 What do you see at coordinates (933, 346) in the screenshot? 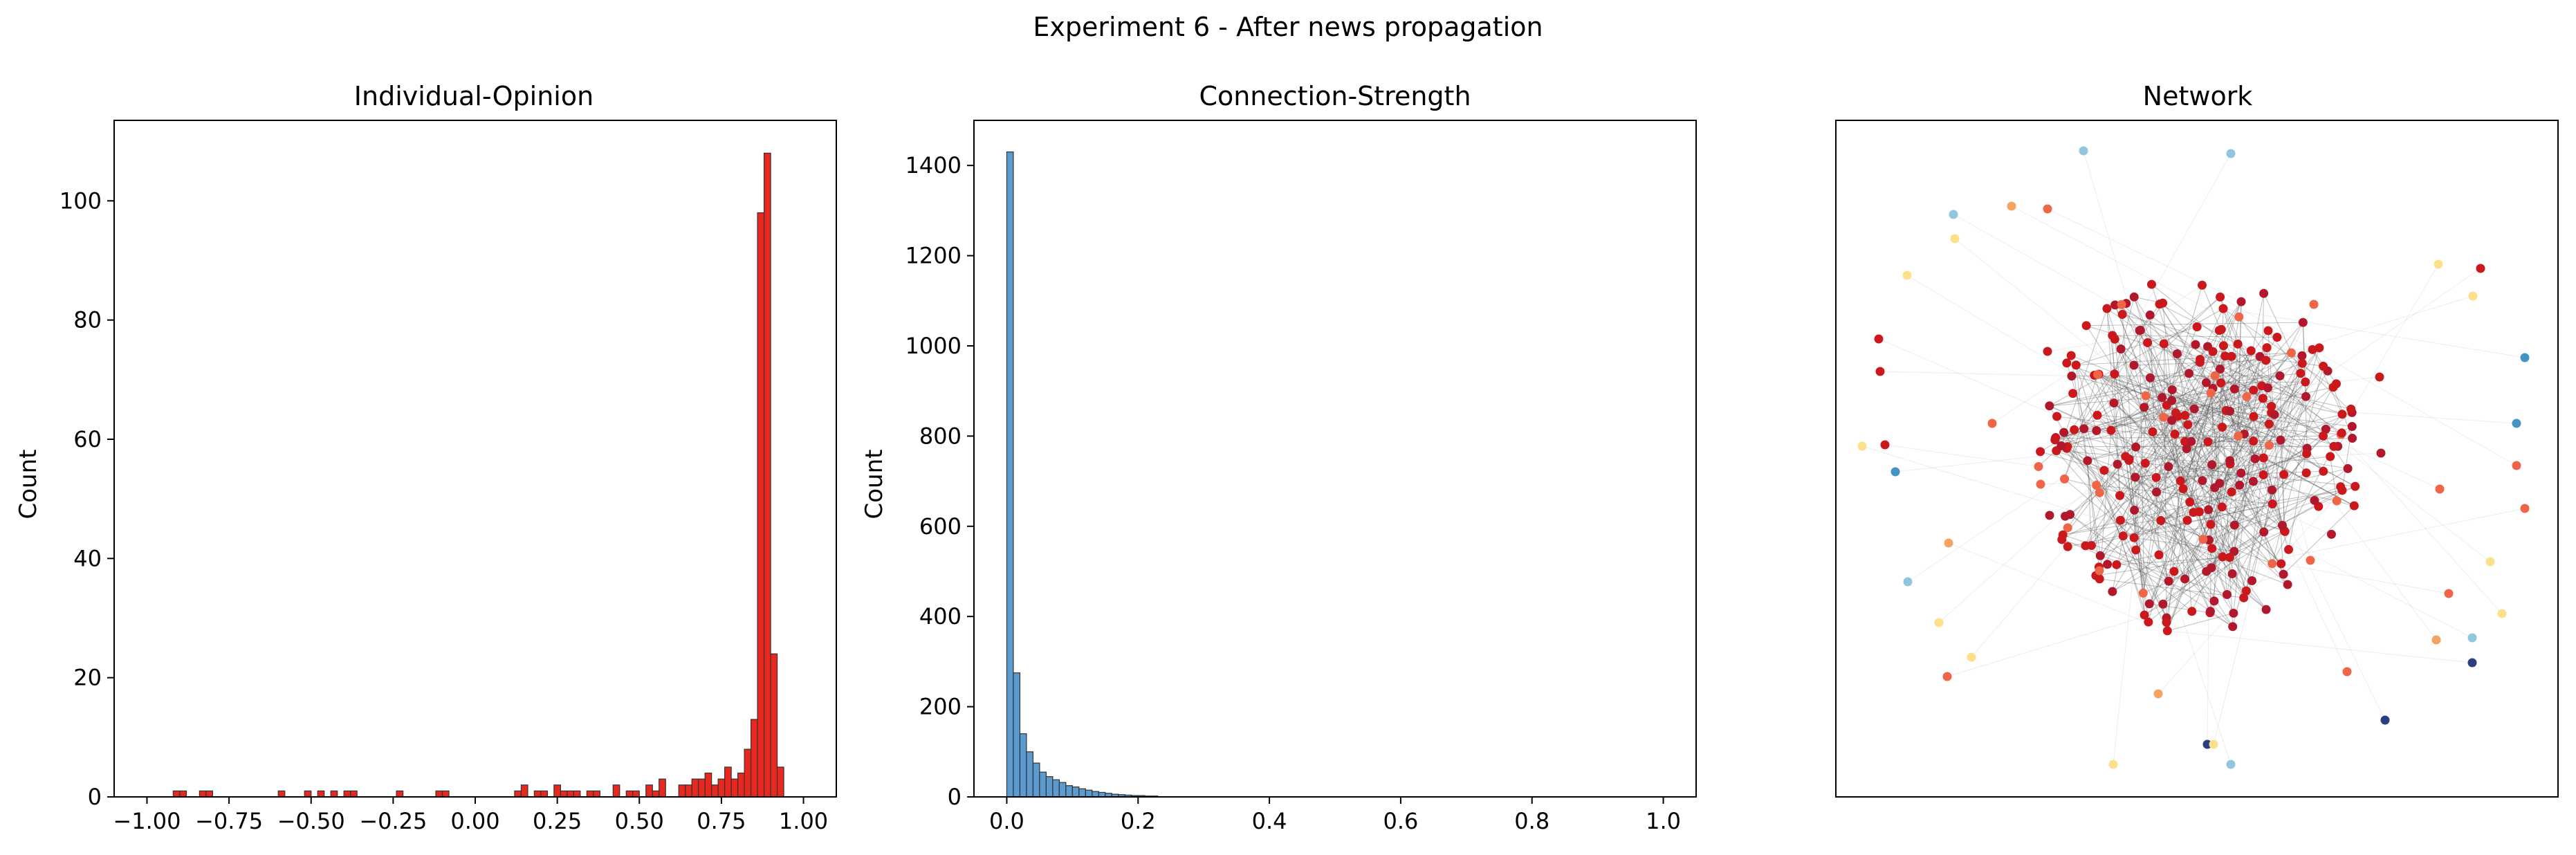
I see `connection-histogram-ytick-label: 1000` at bounding box center [933, 346].